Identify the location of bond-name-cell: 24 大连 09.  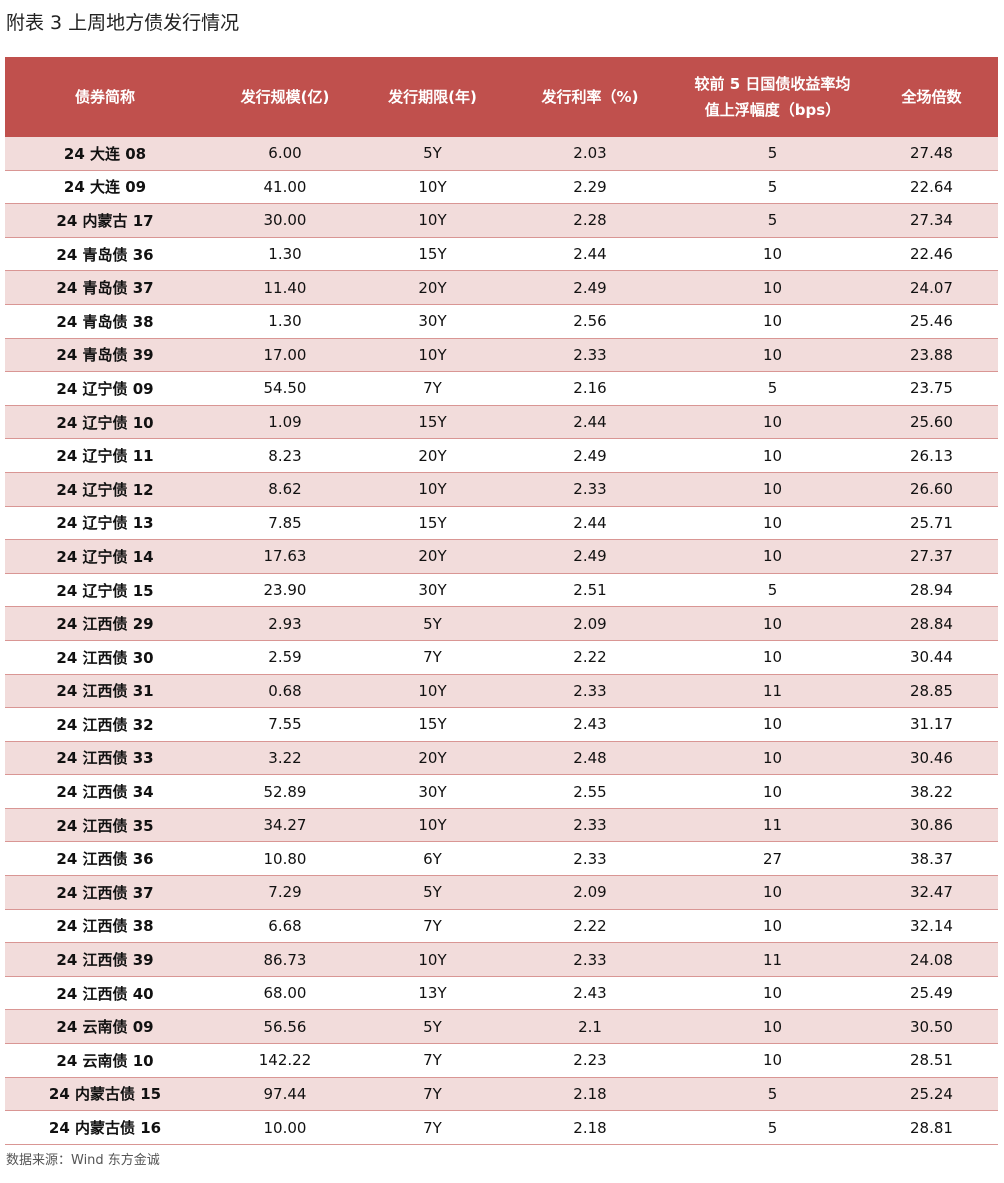
(105, 187).